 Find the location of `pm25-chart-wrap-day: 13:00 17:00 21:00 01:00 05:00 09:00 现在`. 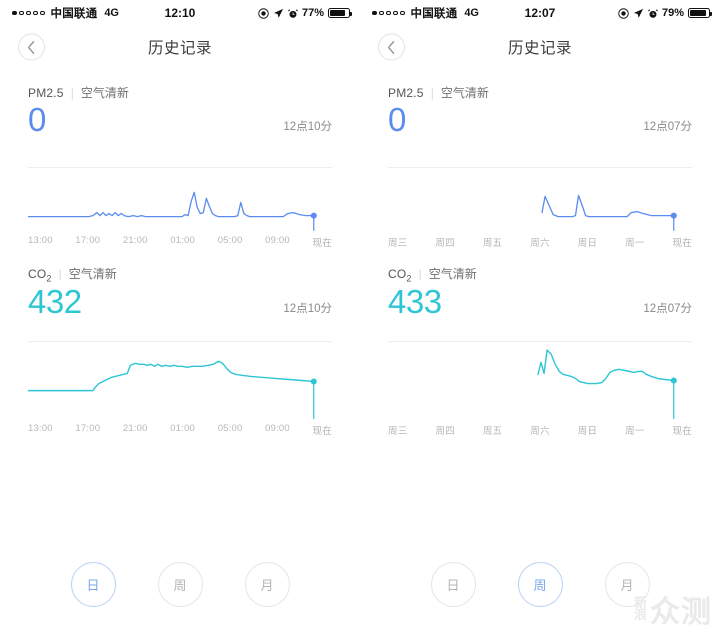

pm25-chart-wrap-day: 13:00 17:00 21:00 01:00 05:00 09:00 现在 is located at coordinates (180, 208).